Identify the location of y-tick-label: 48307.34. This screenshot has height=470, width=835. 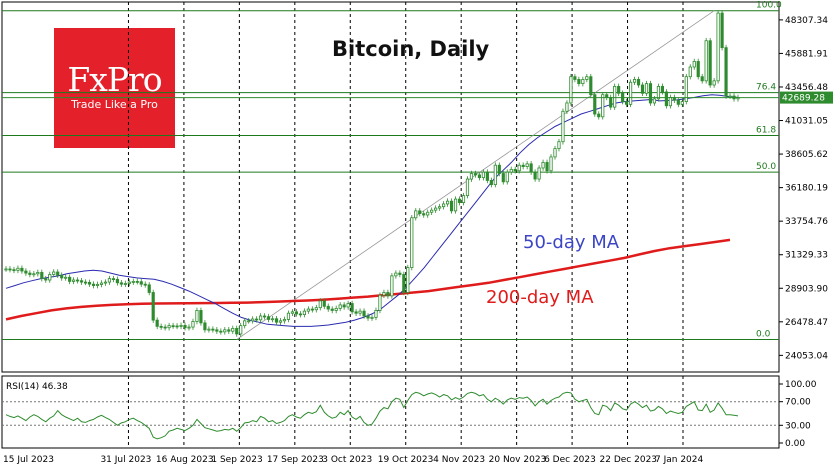
(806, 21).